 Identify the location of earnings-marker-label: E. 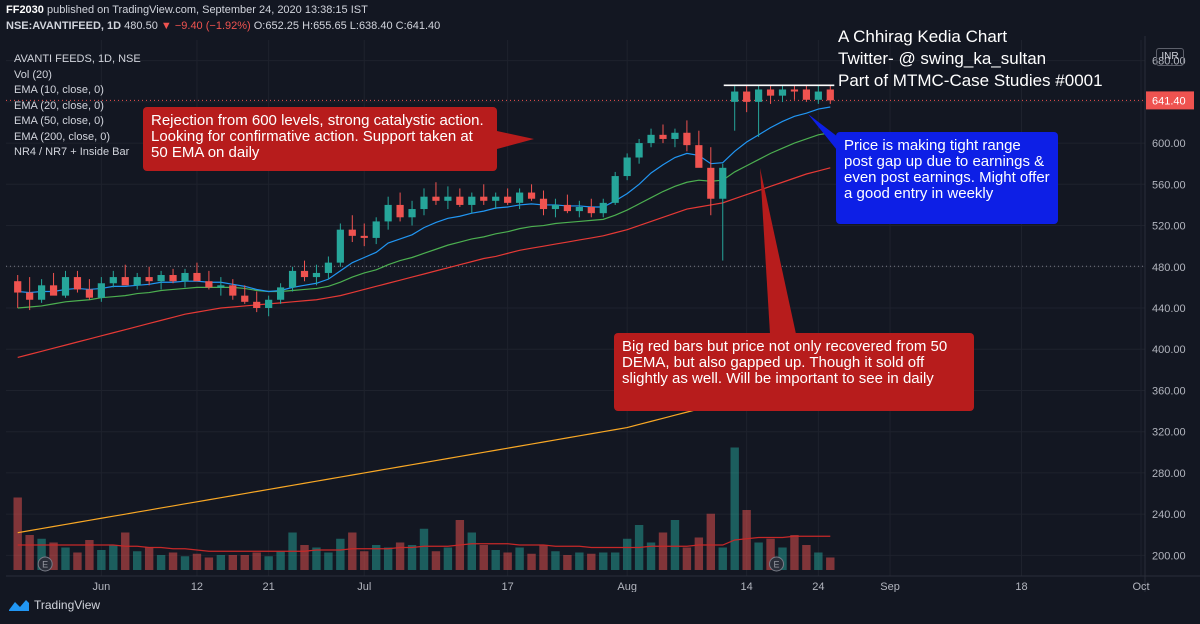
(777, 565).